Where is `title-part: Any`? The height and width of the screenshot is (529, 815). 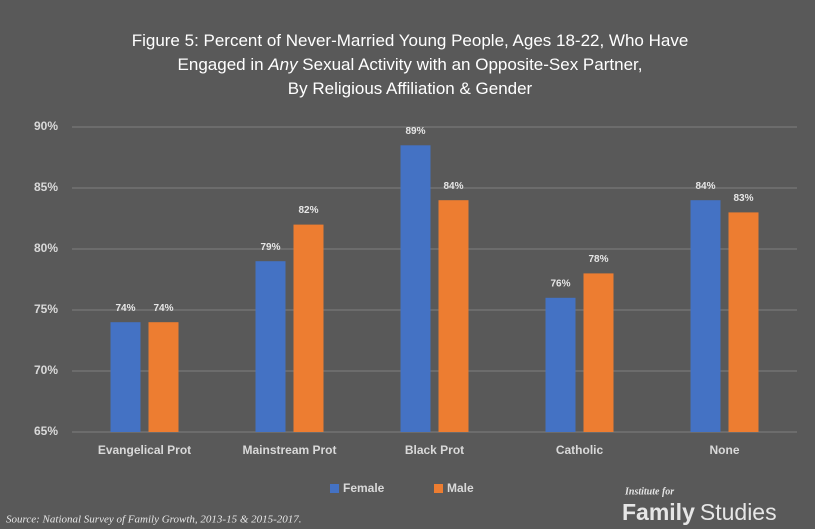
title-part: Any is located at coordinates (283, 64).